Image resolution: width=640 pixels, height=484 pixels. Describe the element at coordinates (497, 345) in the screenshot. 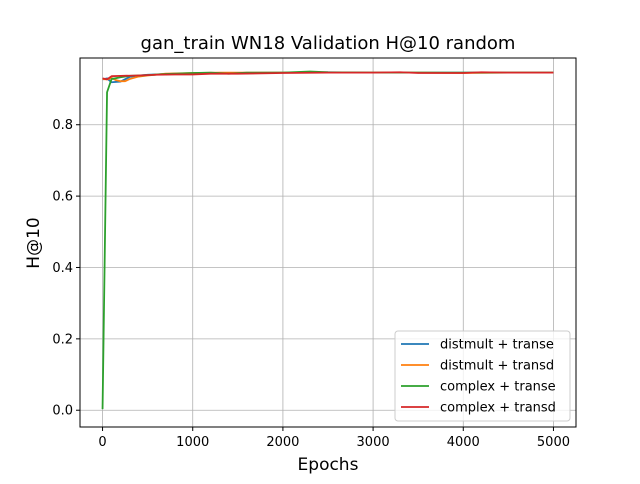

I see `legend-label: distmult + transe` at that location.